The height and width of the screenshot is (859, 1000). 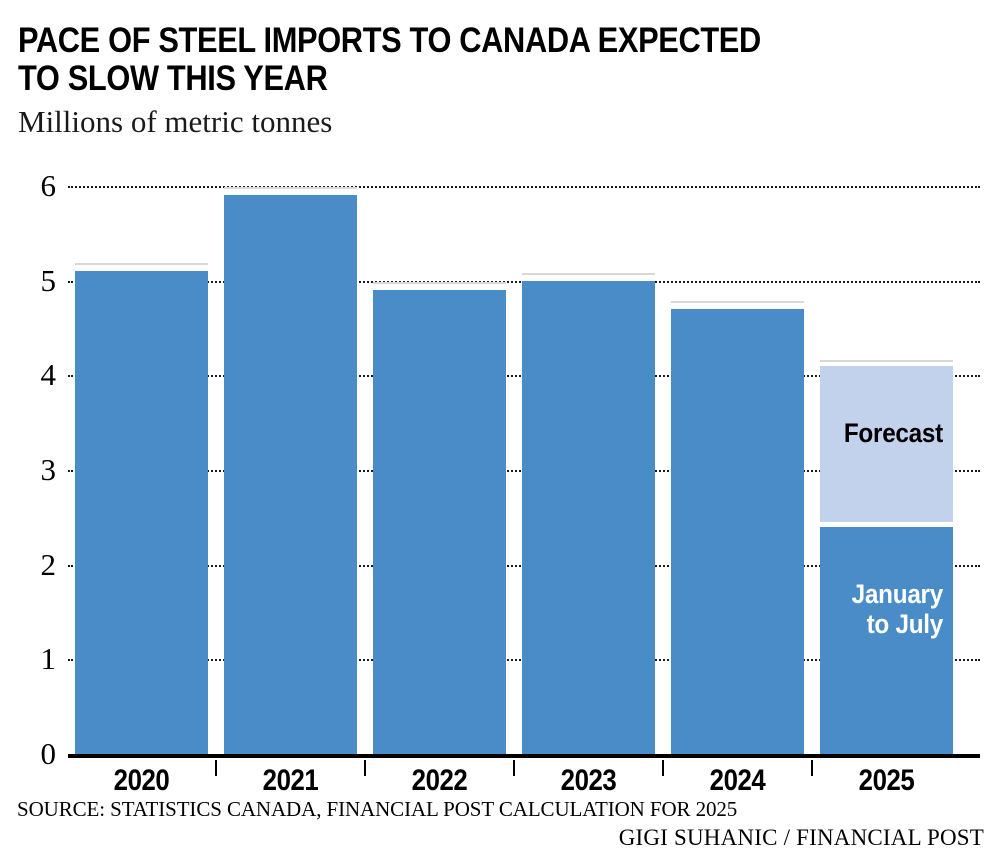 I want to click on bar-cap-2024, so click(x=737, y=302).